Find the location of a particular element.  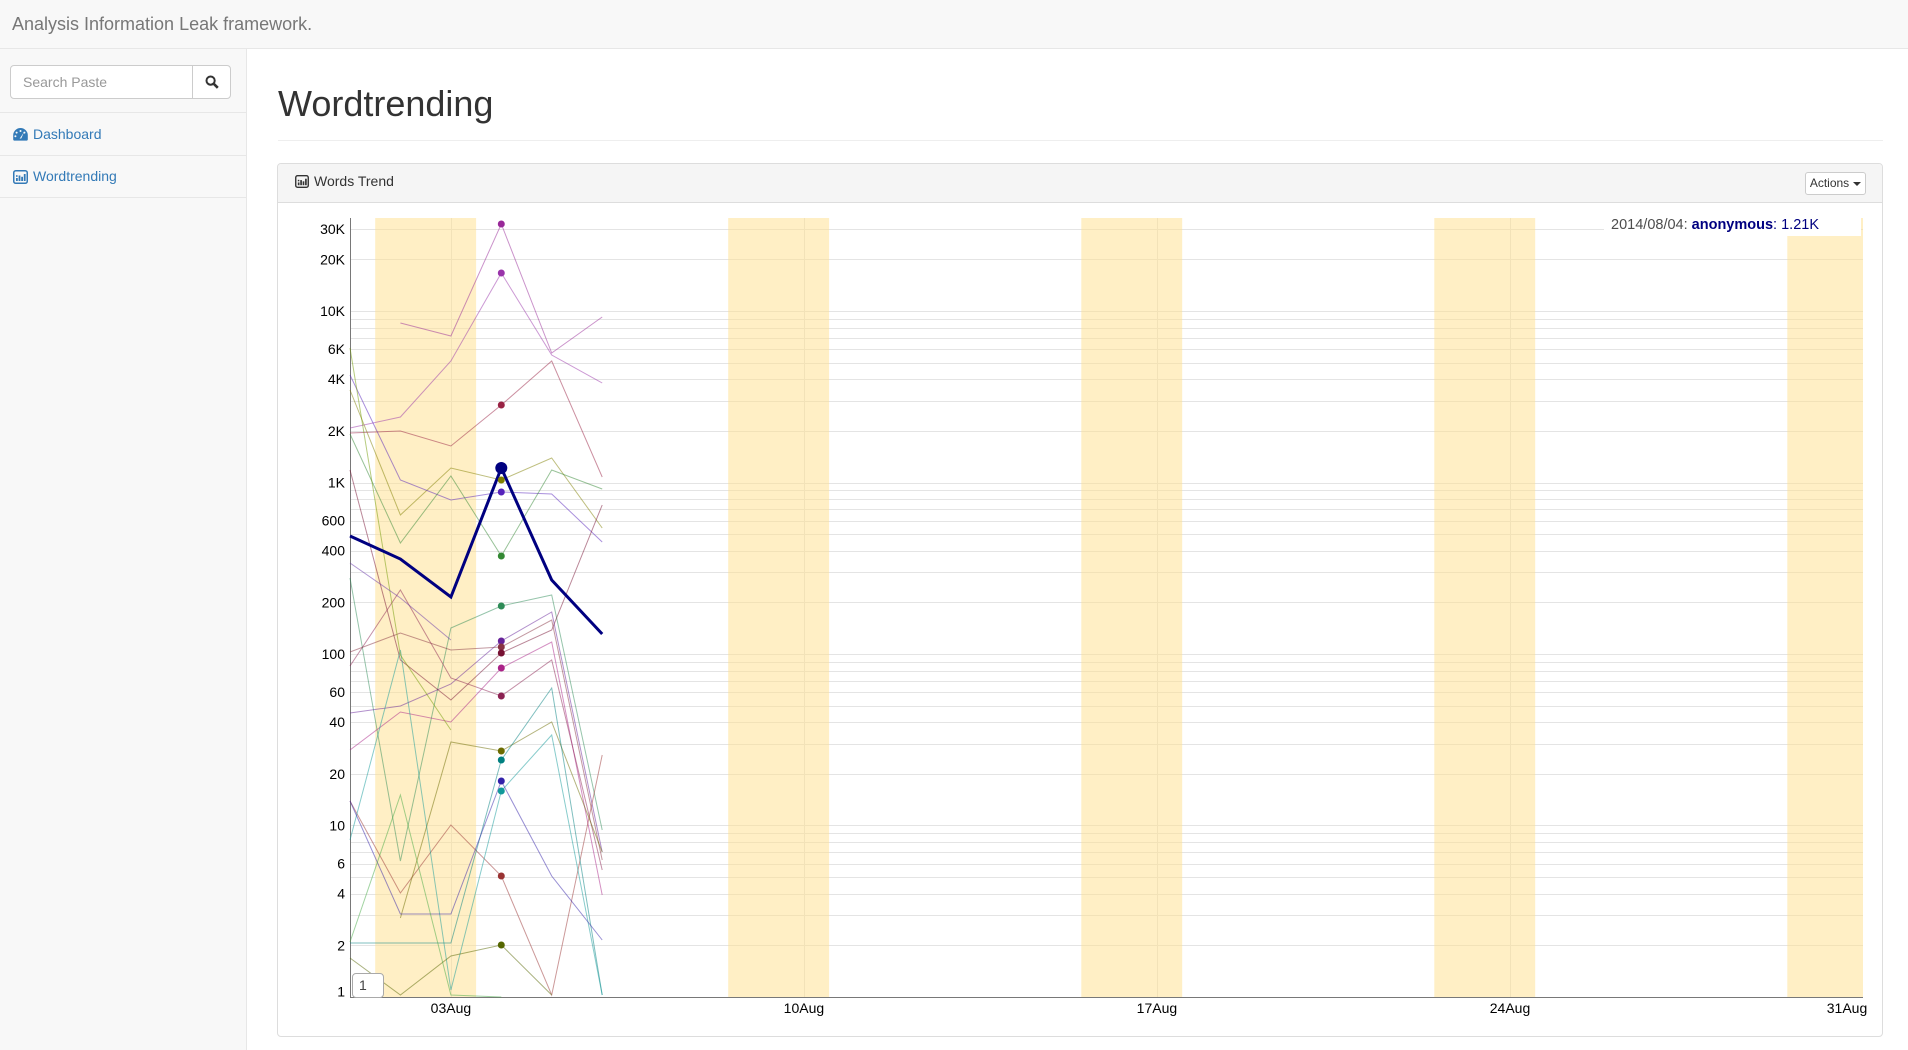

svg-text: 60 is located at coordinates (337, 692).